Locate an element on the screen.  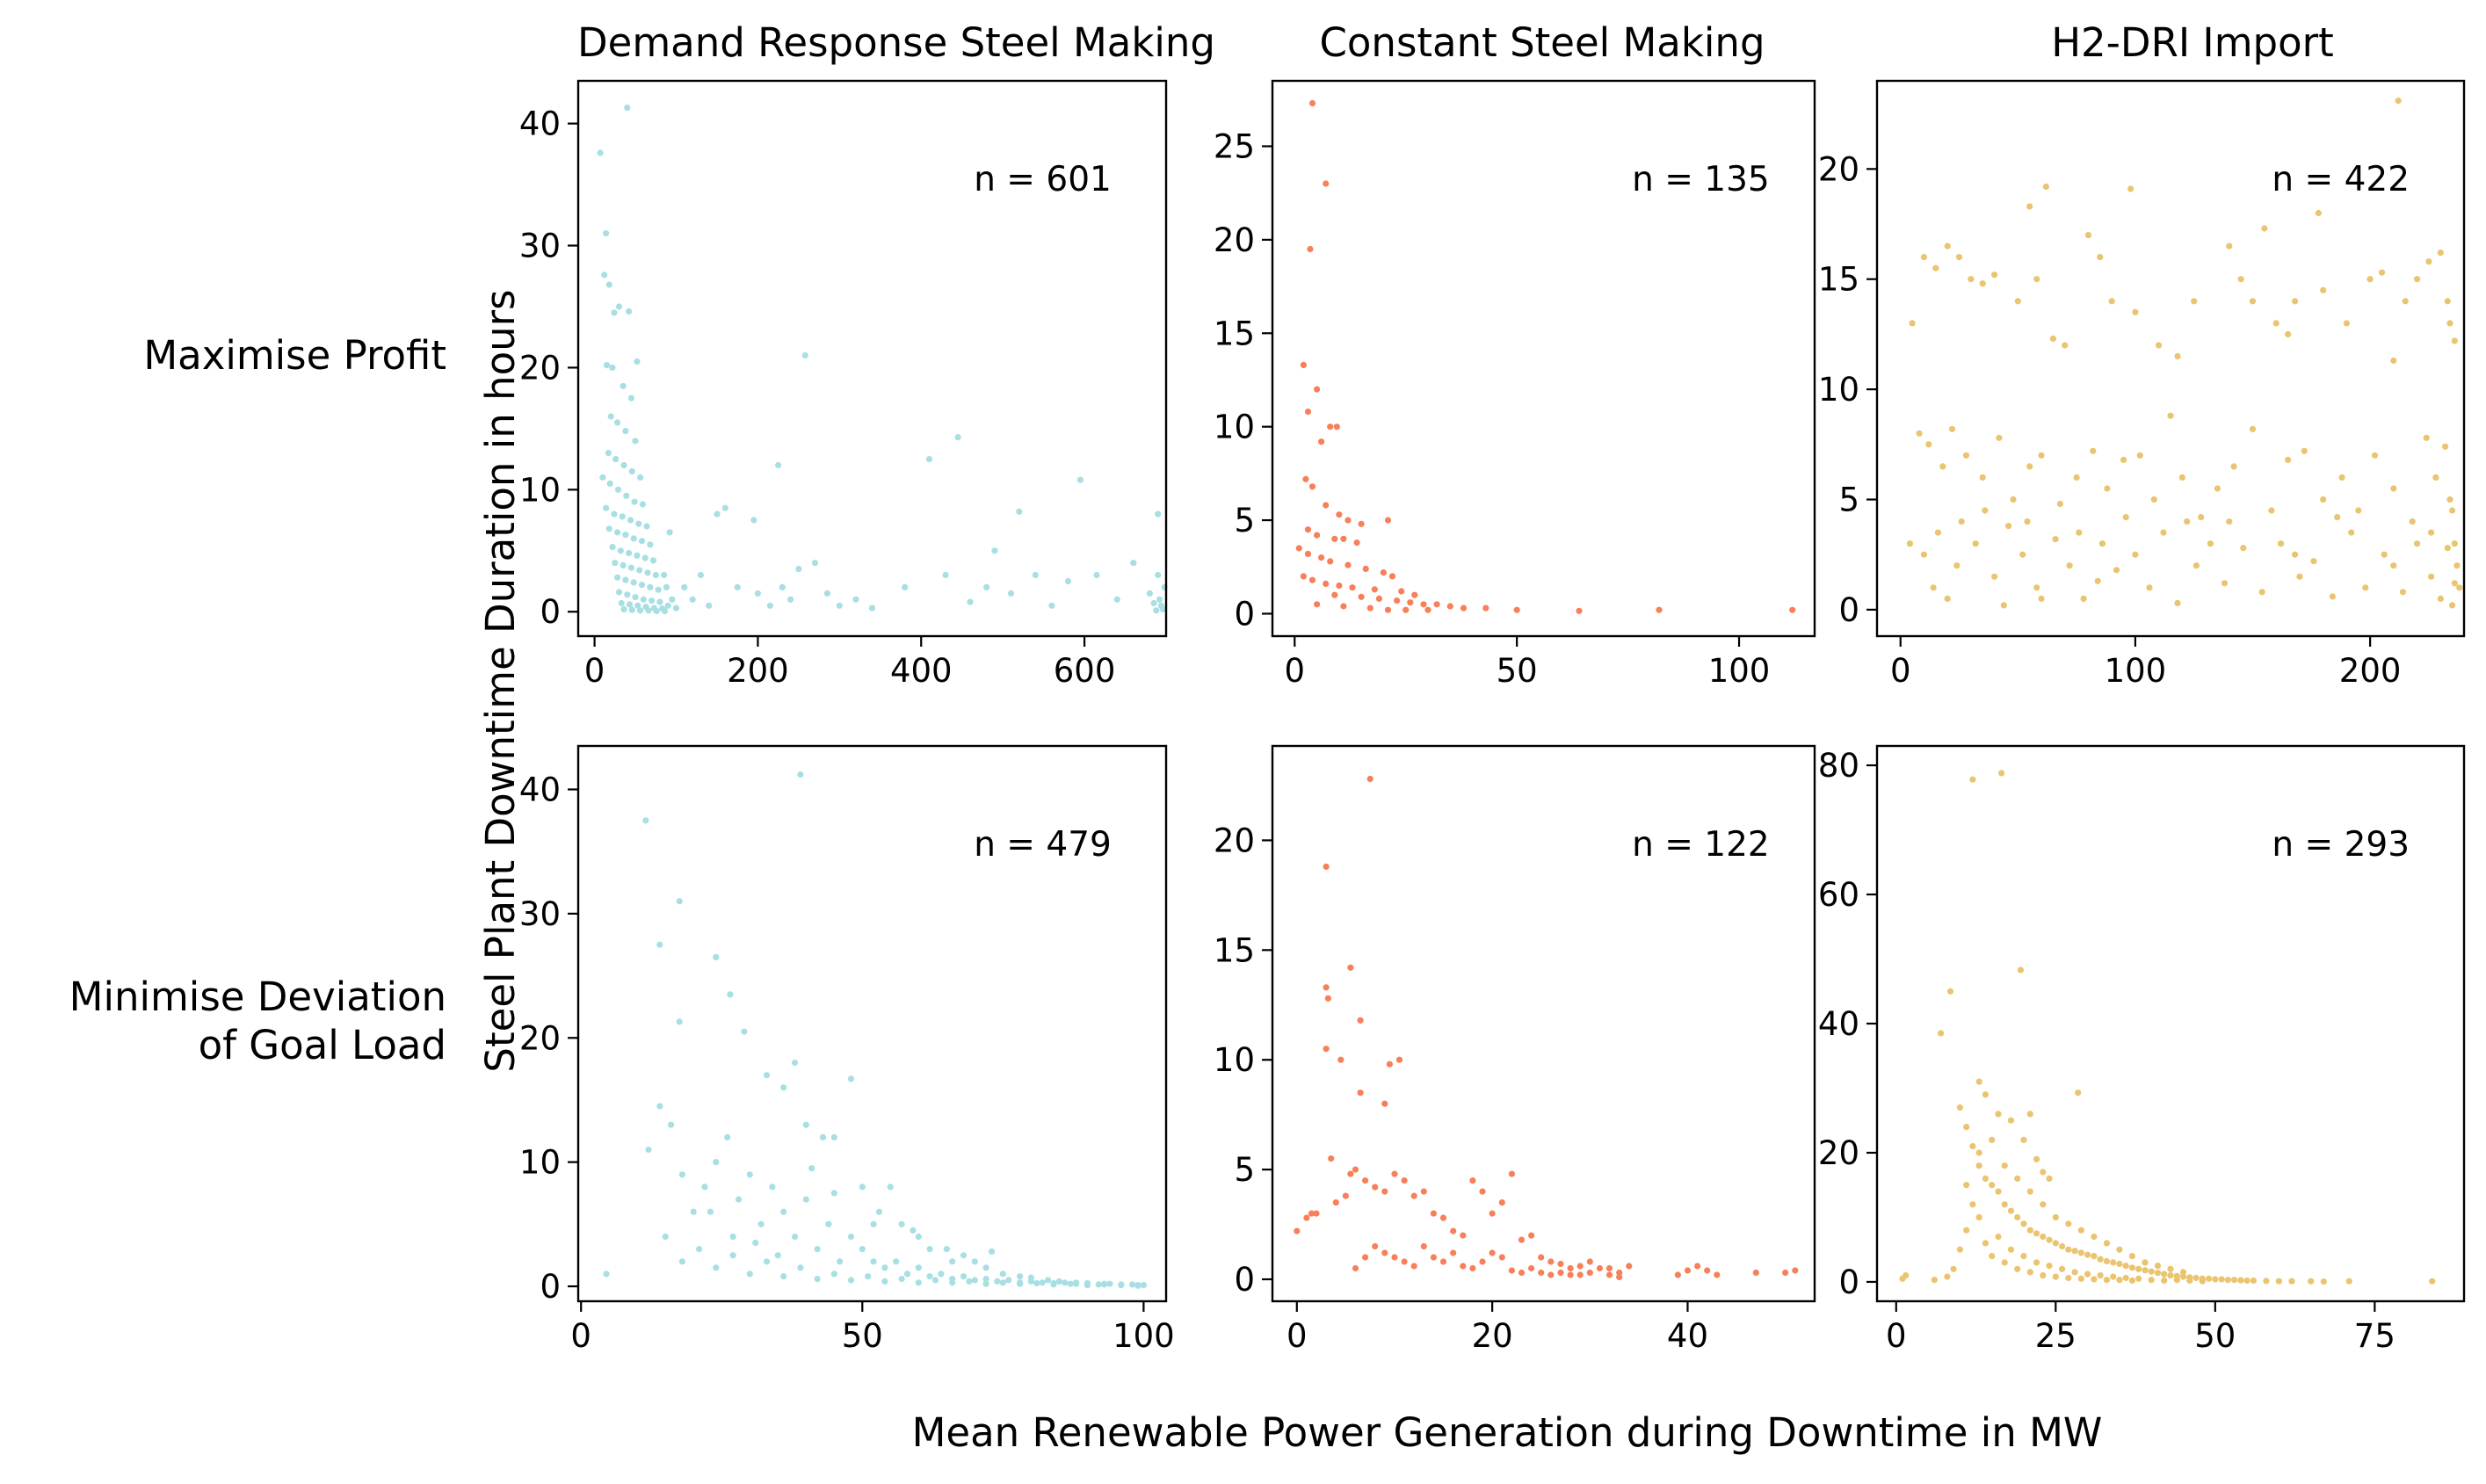
plot-frame is located at coordinates (1543, 359).